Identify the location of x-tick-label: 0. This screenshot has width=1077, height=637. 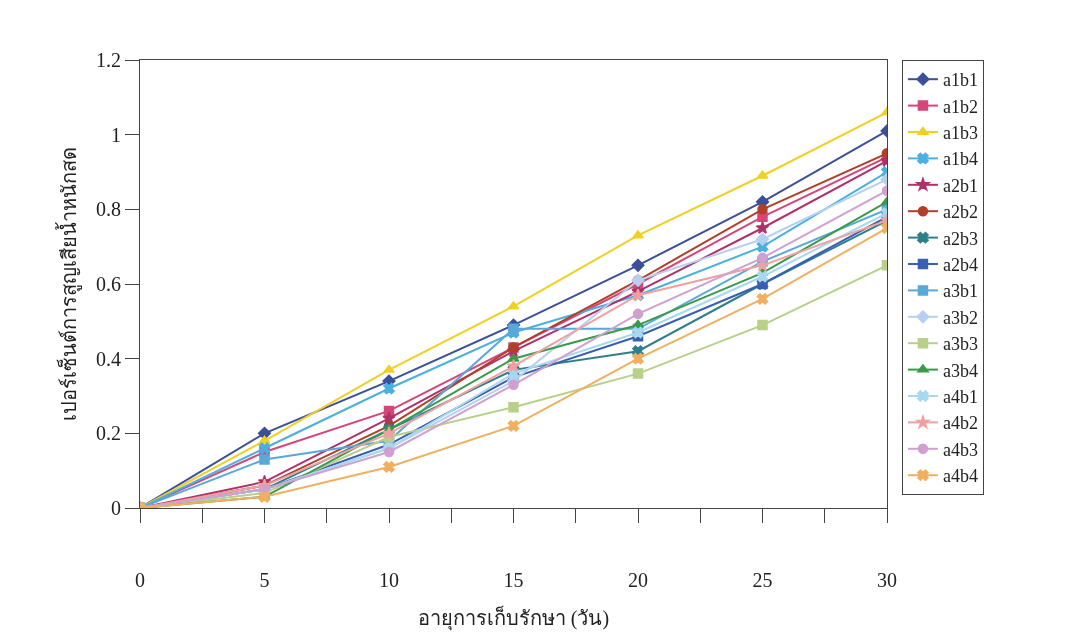
(140, 580).